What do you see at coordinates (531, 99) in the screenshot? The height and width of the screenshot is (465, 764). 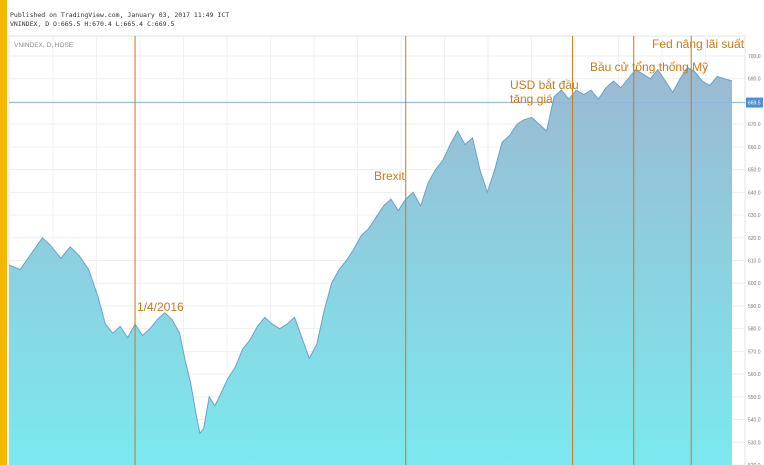 I see `annotation-label: tăng giá` at bounding box center [531, 99].